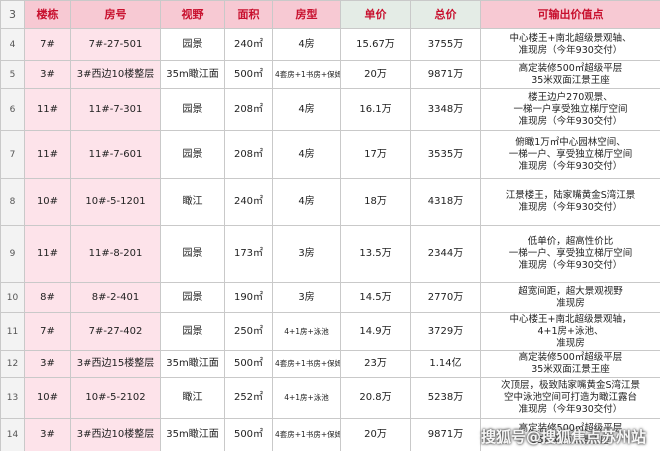  Describe the element at coordinates (375, 154) in the screenshot. I see `cell: 17万` at that location.